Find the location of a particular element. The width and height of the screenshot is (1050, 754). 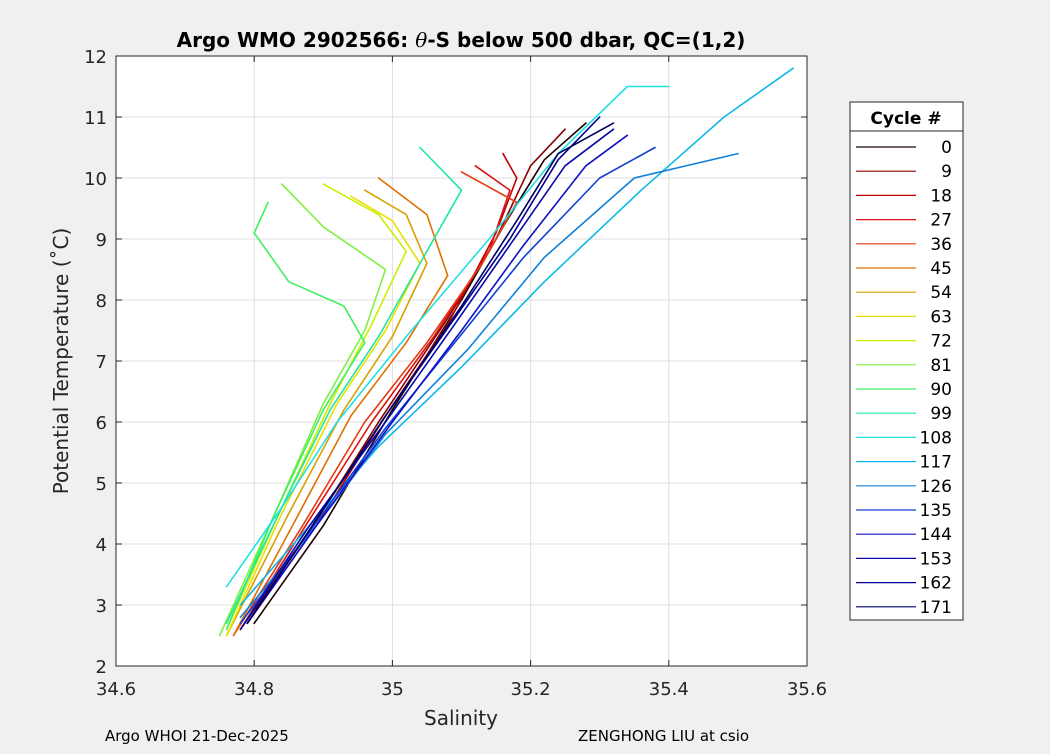

x-tick-label: 35.6 is located at coordinates (807, 689).